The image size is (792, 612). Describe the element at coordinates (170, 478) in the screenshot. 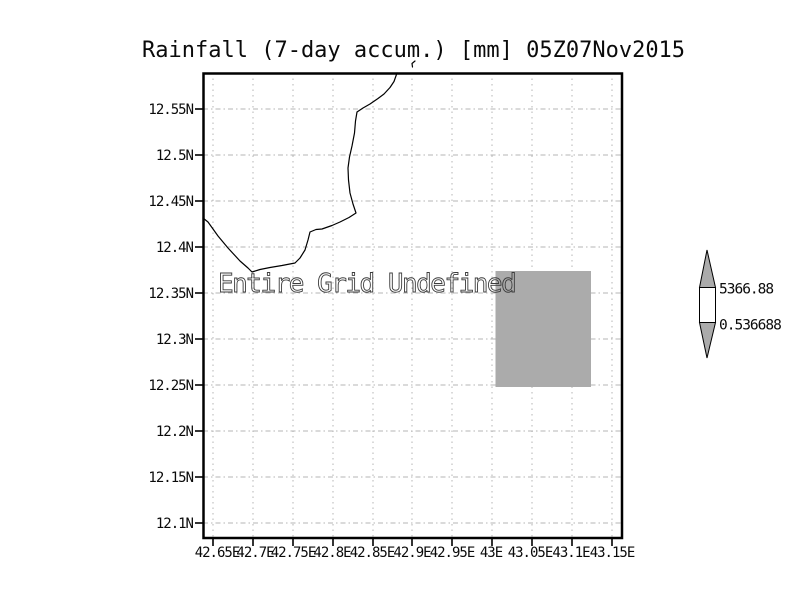

I see `y-tick-label: 12.15N` at that location.